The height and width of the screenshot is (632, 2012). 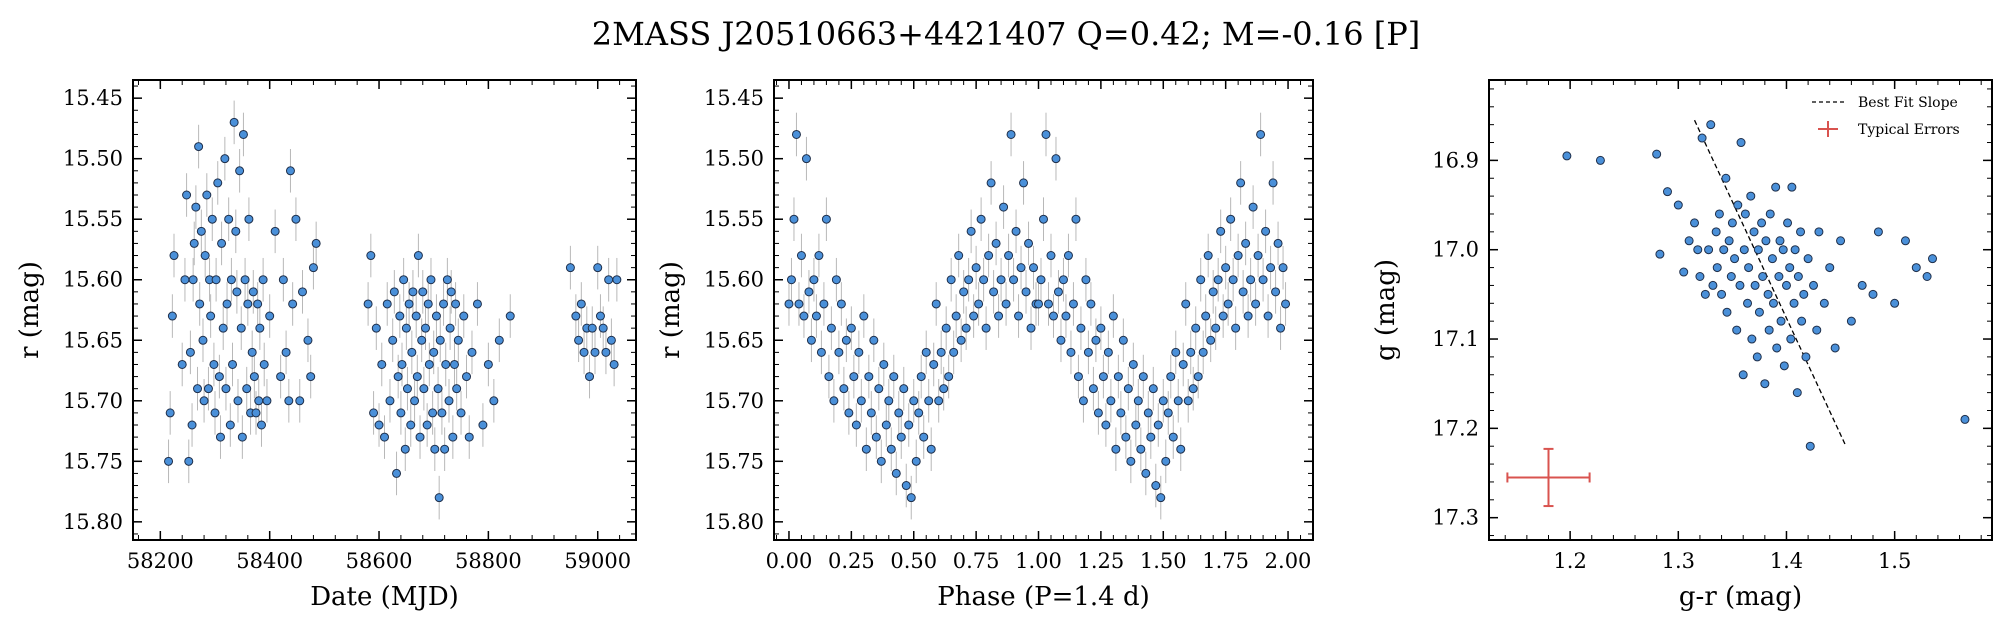 I want to click on x-tick-label: 1.50, so click(x=1163, y=561).